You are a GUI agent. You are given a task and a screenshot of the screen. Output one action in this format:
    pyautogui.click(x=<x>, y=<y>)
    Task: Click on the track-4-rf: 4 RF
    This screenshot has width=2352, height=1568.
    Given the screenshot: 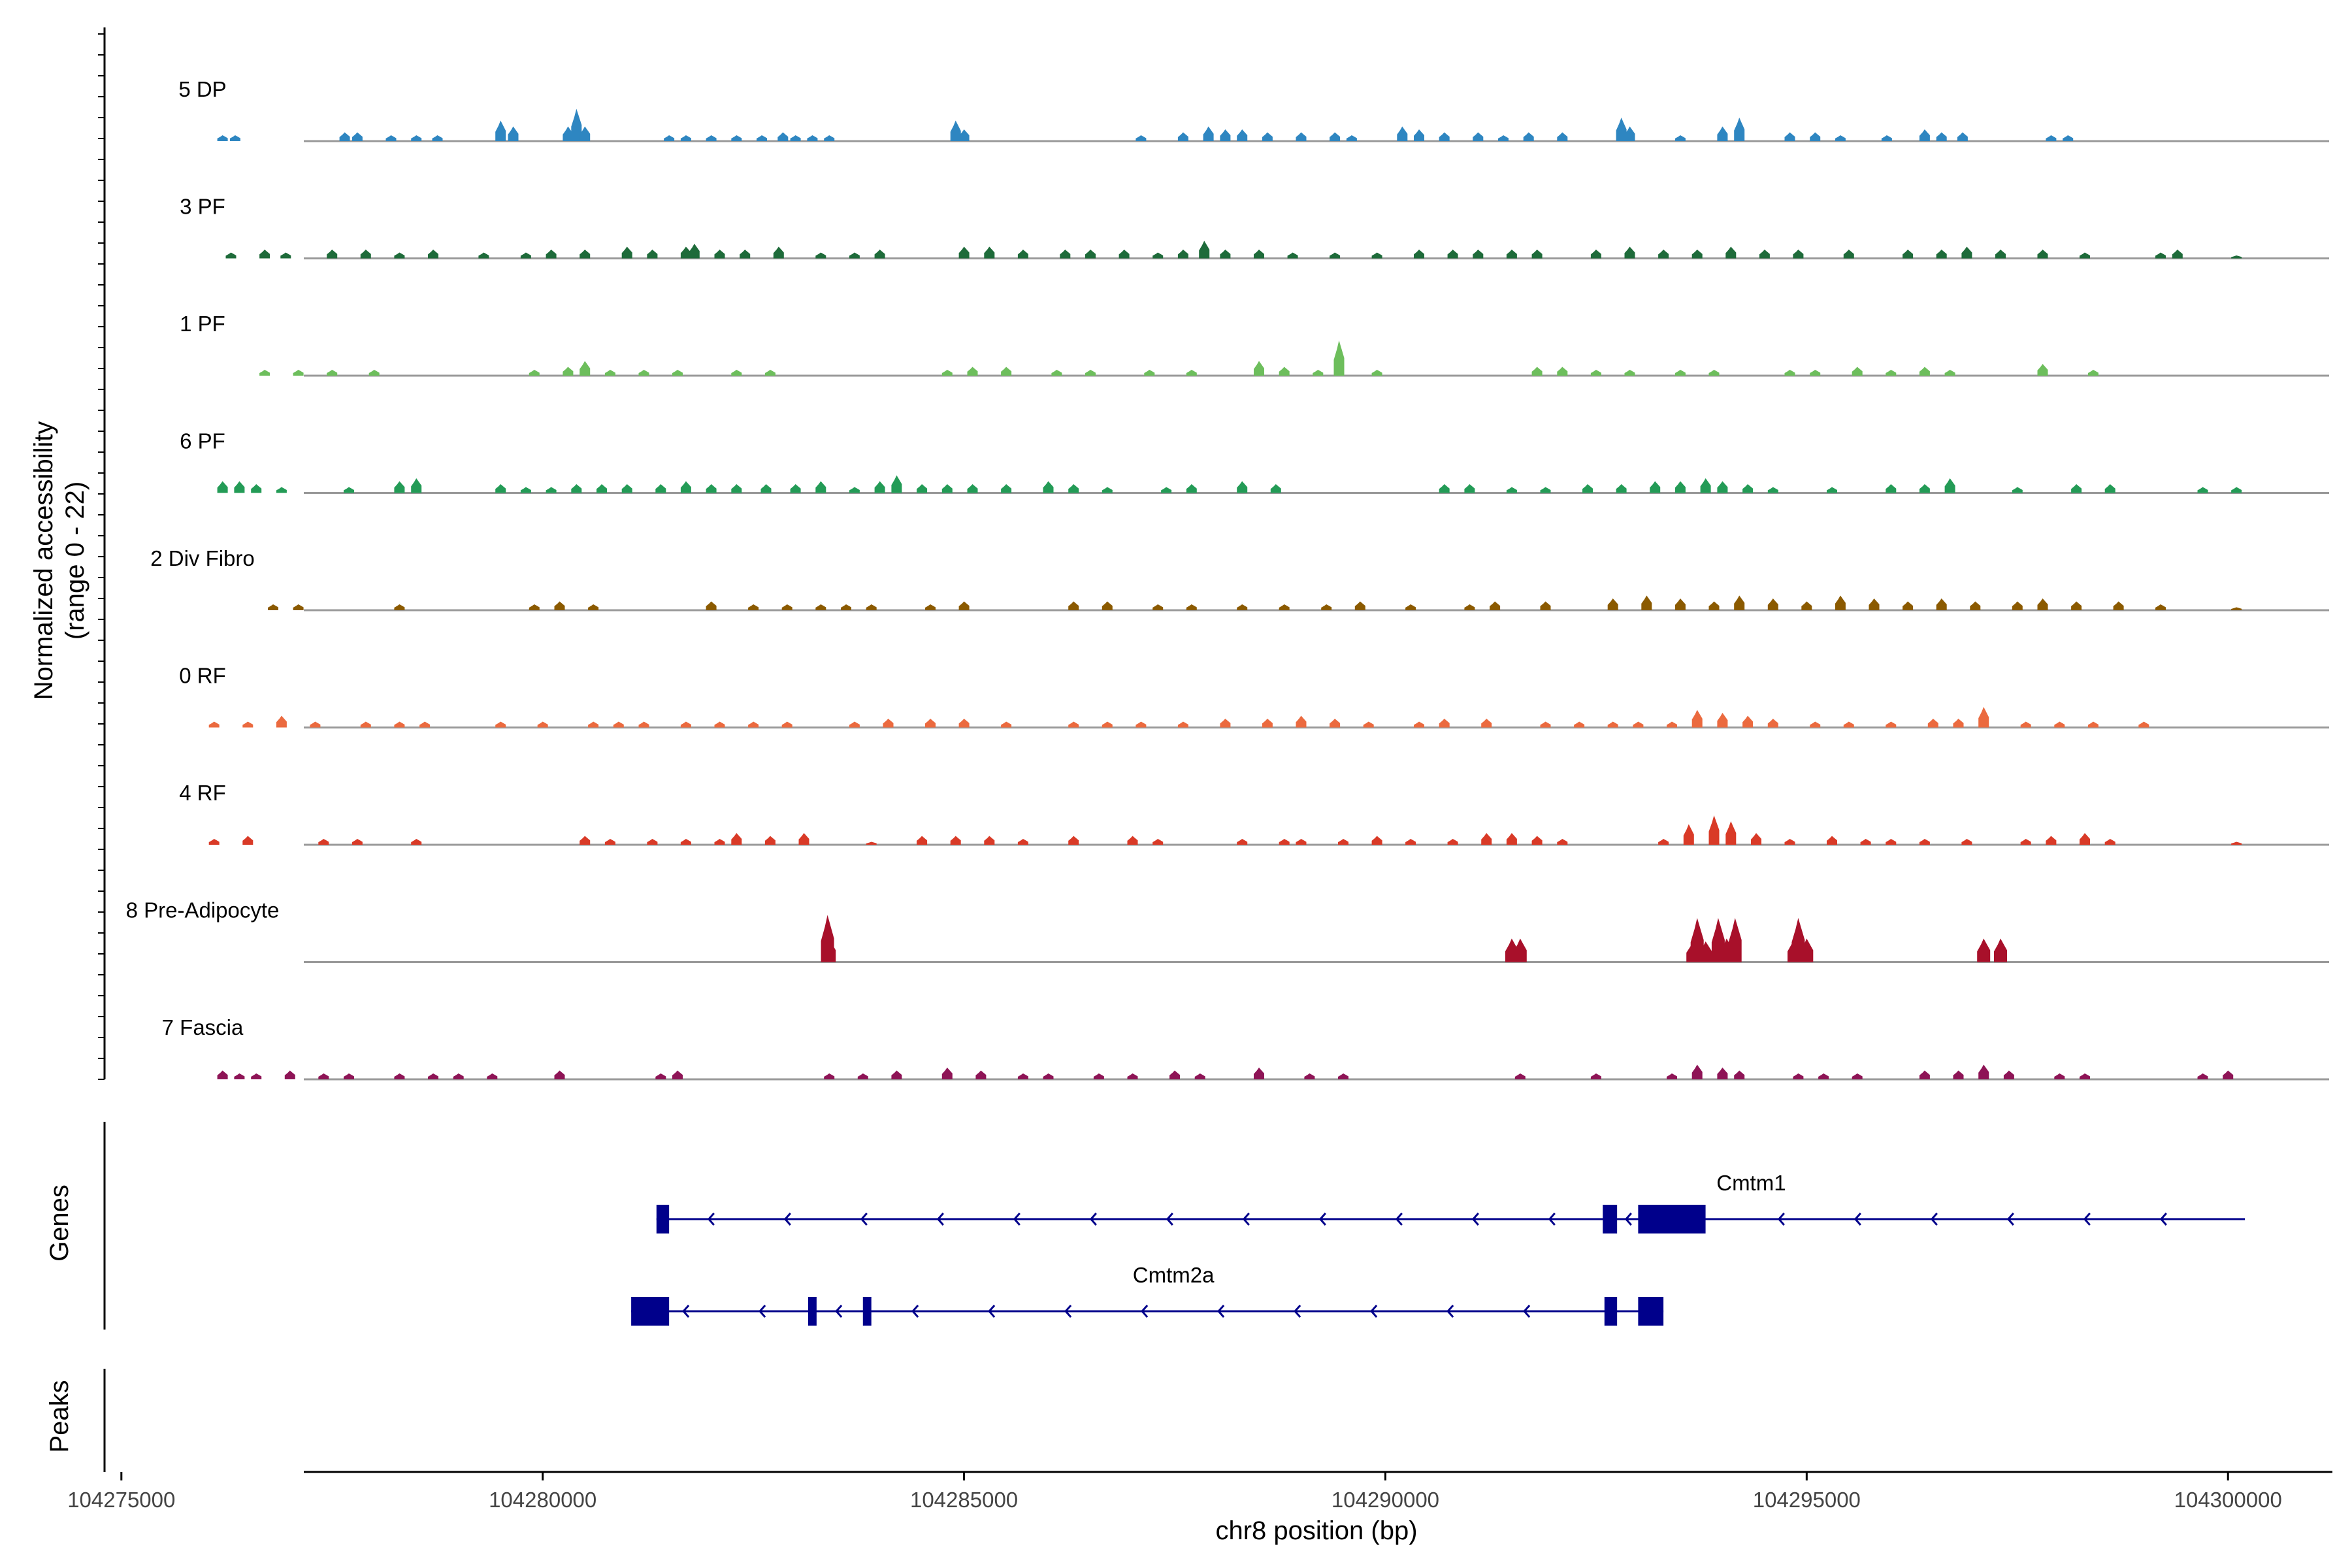 What is the action you would take?
    pyautogui.click(x=1254, y=813)
    